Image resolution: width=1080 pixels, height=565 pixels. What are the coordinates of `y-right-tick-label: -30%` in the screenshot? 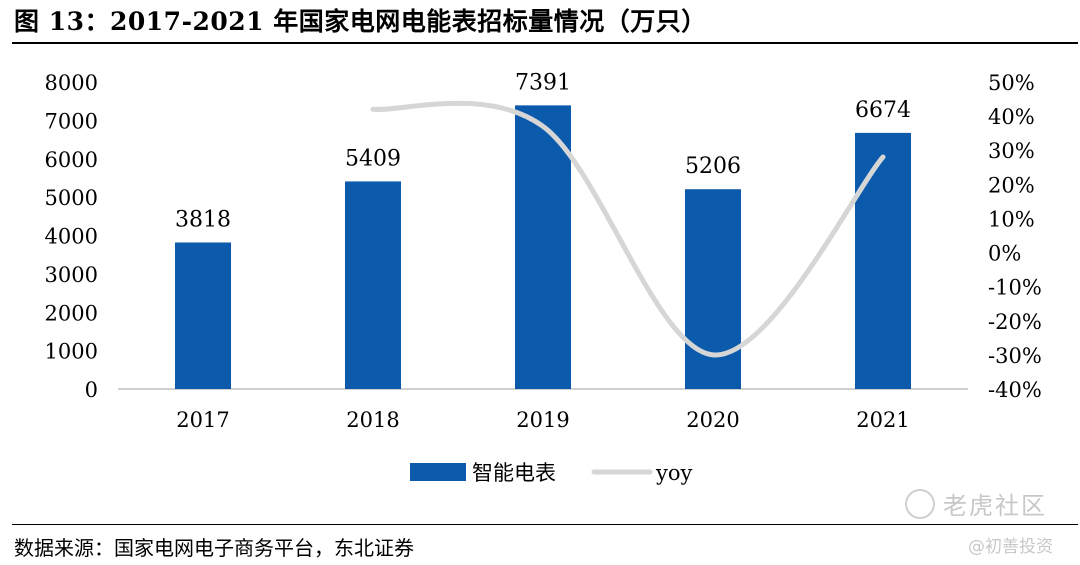 It's located at (1015, 356).